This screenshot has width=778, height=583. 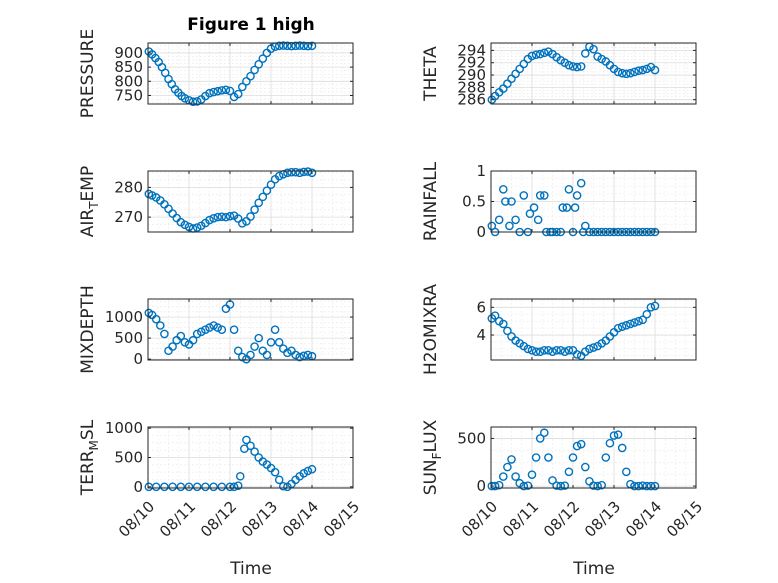 I want to click on y-axis-label: AIRTEMP, so click(x=89, y=201).